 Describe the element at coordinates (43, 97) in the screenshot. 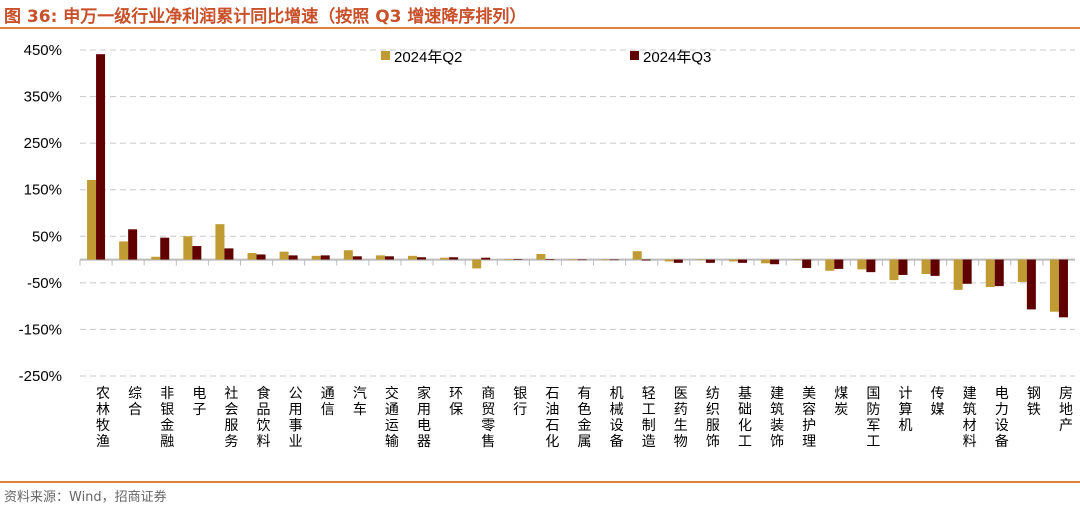

I see `y-tick-label: 350%` at that location.